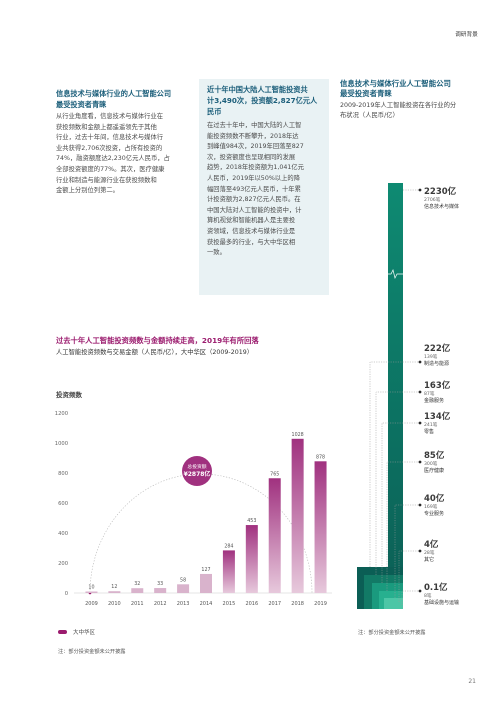  I want to click on industry-label-5: 40亿 169笔 专业服务, so click(431, 505).